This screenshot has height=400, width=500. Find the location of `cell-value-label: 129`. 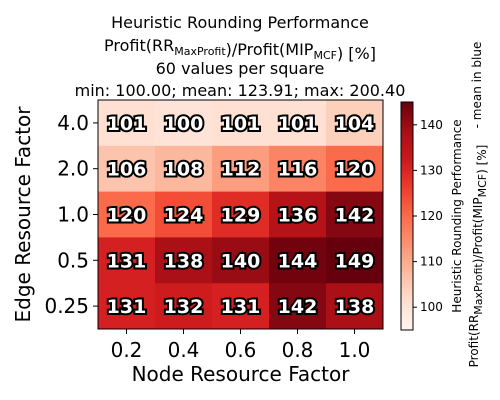

cell-value-label: 129 is located at coordinates (241, 216).